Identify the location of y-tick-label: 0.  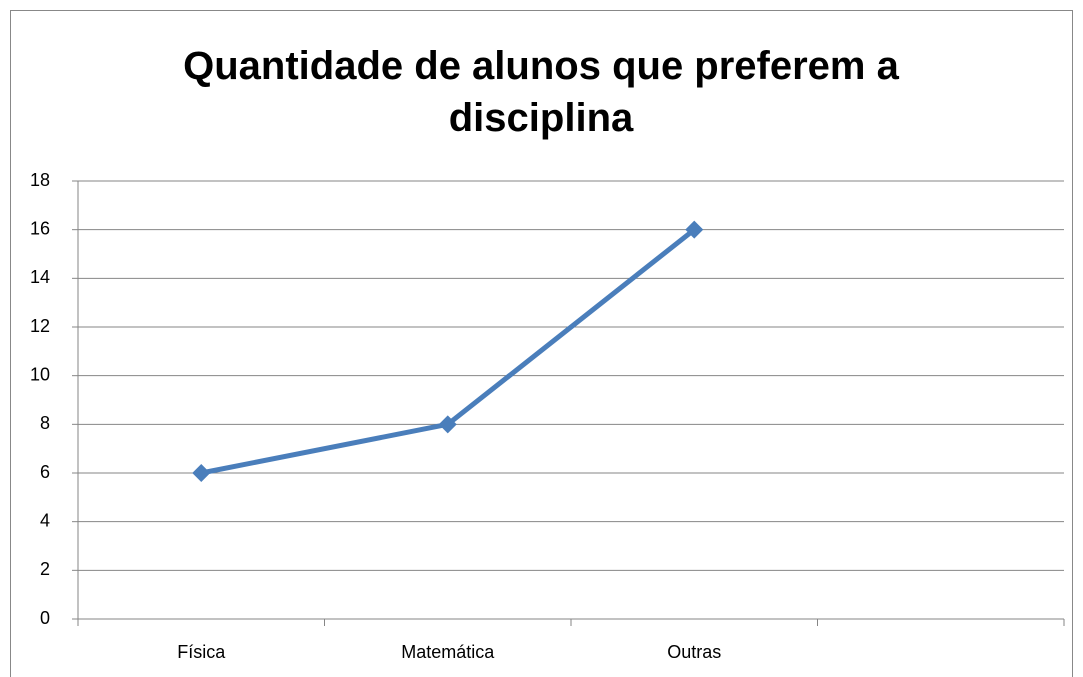
(45, 618).